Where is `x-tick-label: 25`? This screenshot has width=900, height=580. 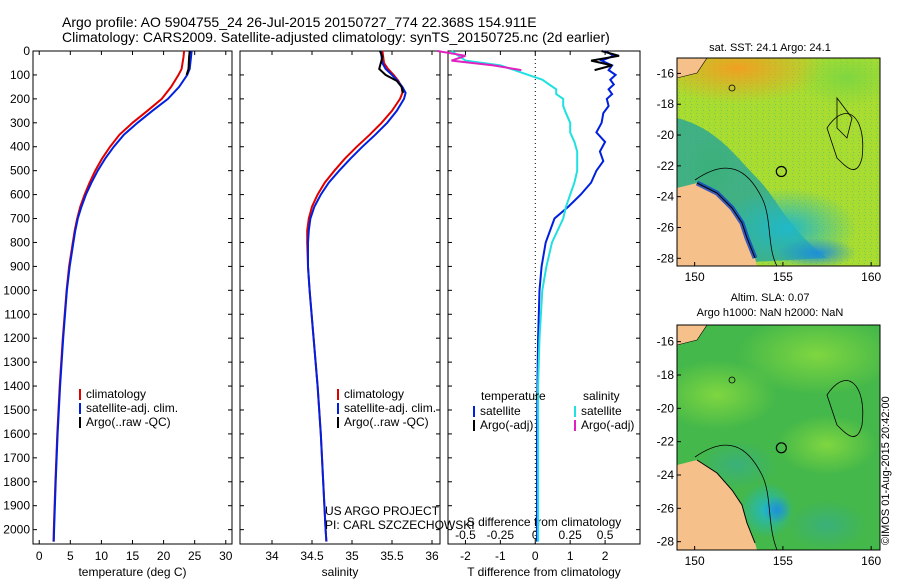 x-tick-label: 25 is located at coordinates (195, 556).